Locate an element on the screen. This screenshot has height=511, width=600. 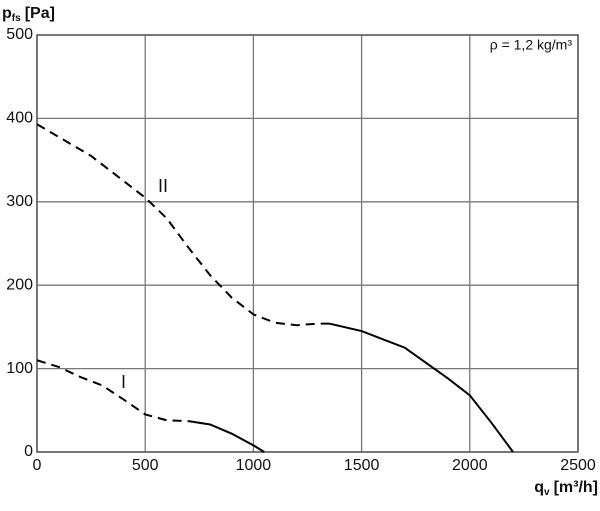
y-tick-label: 200 is located at coordinates (19, 284).